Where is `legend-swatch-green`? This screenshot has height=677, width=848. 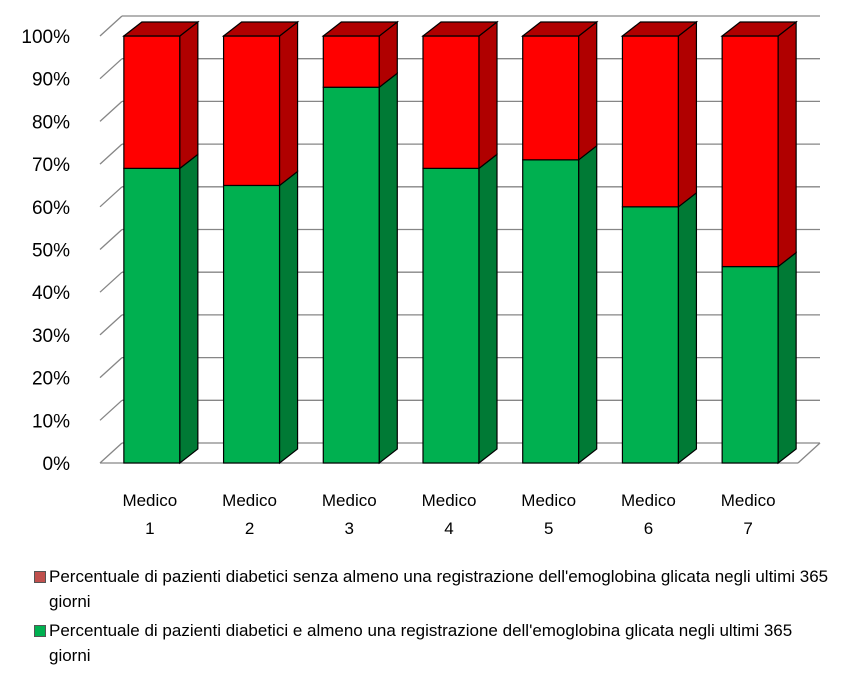 legend-swatch-green is located at coordinates (40, 631).